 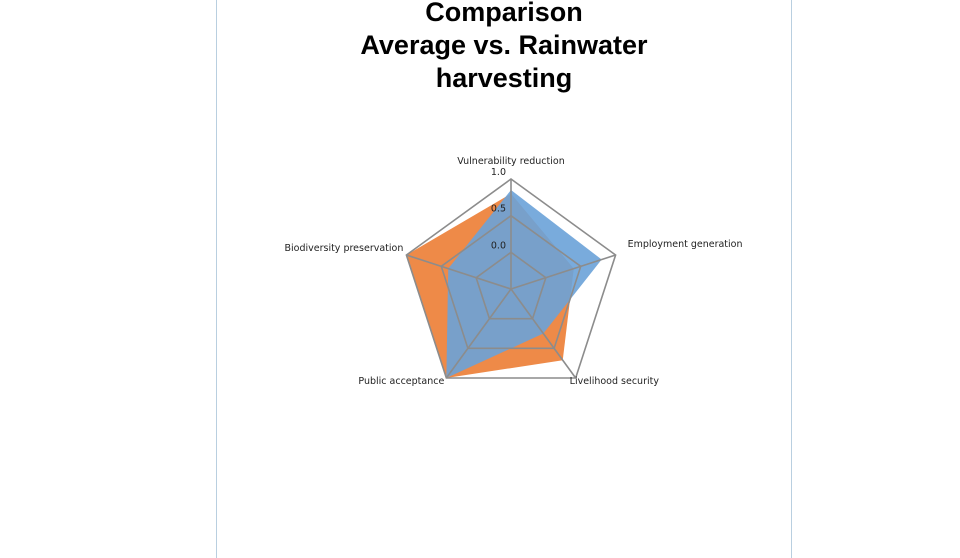 I want to click on chart-title-line-2: Average vs. Rainwater, so click(x=504, y=45).